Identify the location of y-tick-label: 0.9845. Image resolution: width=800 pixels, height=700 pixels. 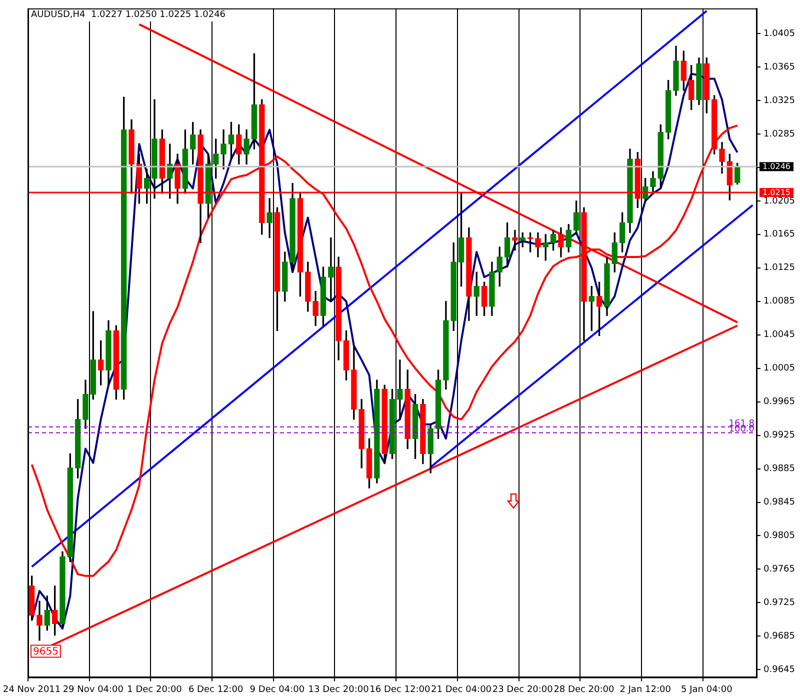
(780, 503).